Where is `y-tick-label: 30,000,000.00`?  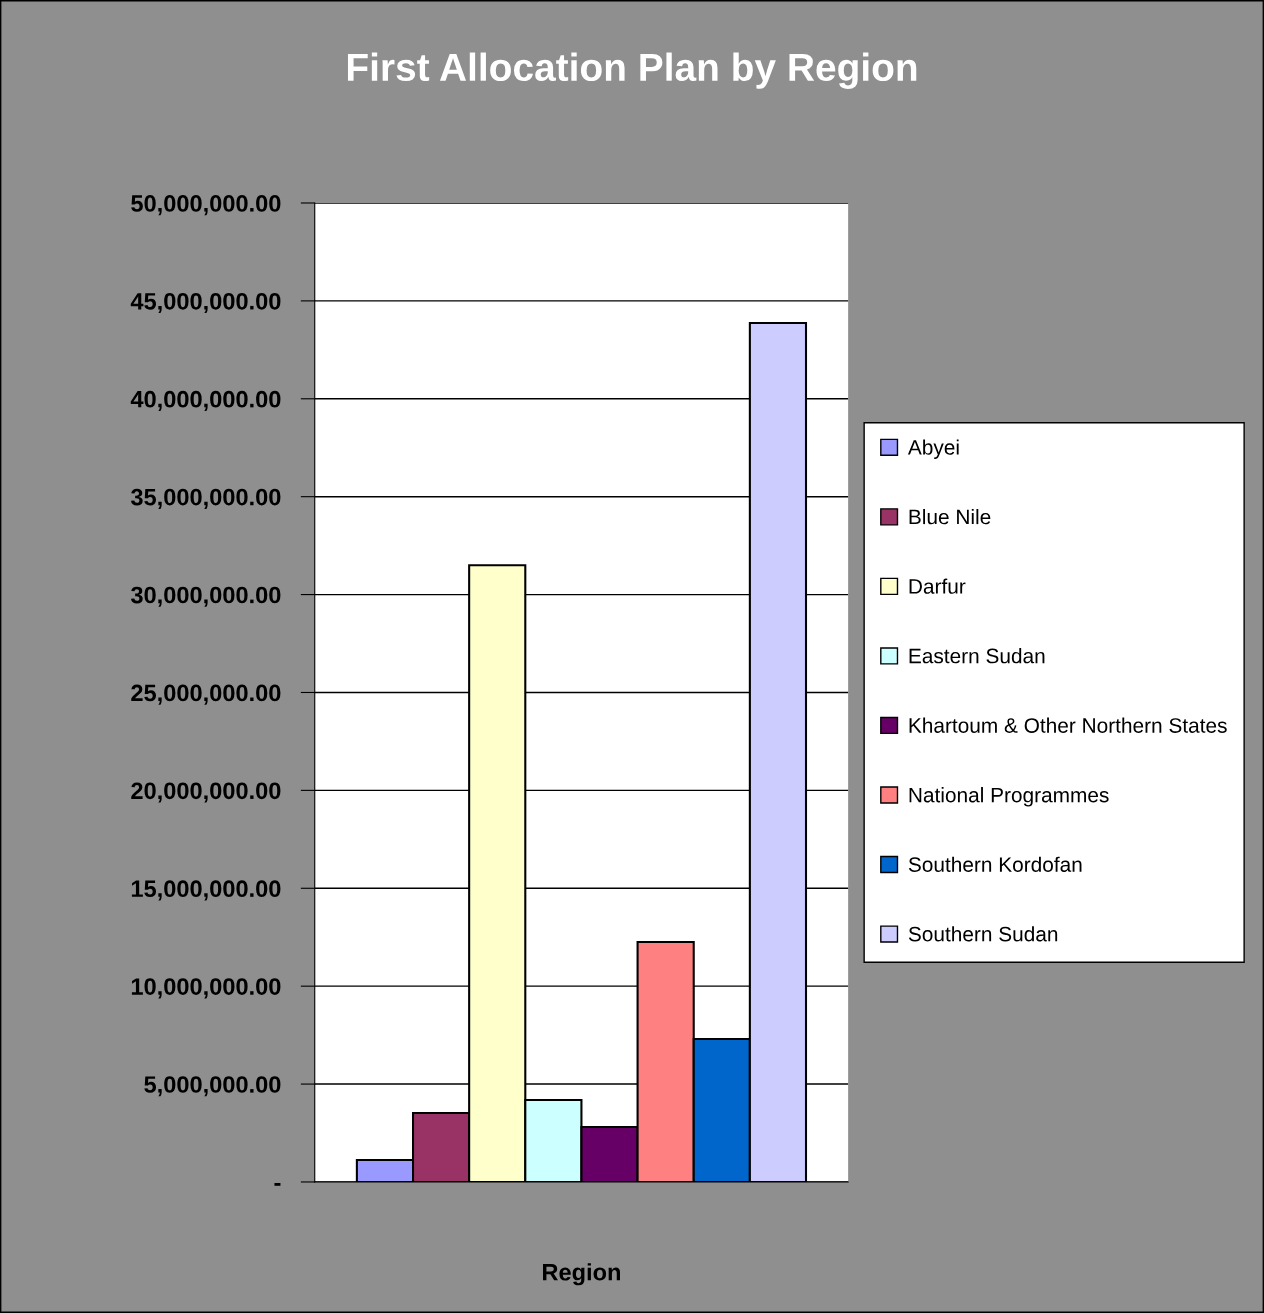
y-tick-label: 30,000,000.00 is located at coordinates (205, 596).